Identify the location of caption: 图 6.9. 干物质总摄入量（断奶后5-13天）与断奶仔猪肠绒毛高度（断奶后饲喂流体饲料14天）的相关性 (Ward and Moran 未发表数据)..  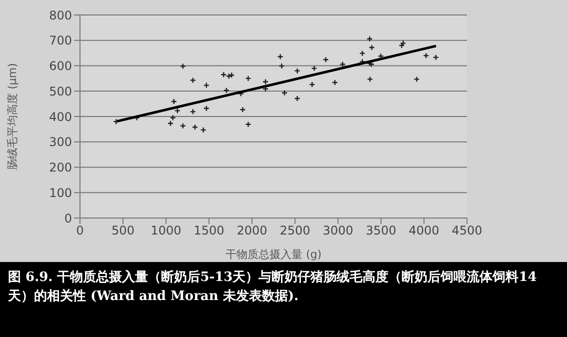
(273, 287).